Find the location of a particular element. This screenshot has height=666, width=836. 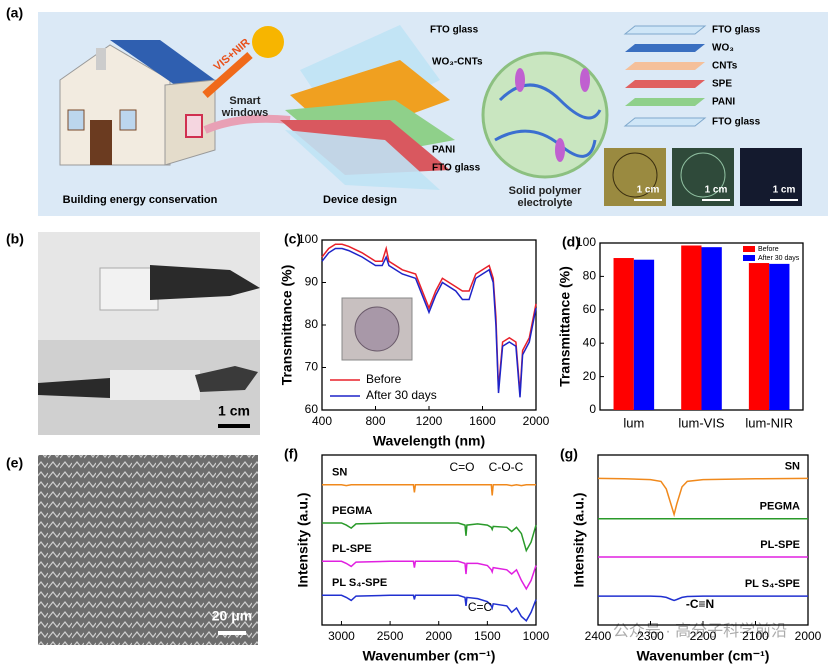

stack-layer-label: FTO glass is located at coordinates (736, 30).